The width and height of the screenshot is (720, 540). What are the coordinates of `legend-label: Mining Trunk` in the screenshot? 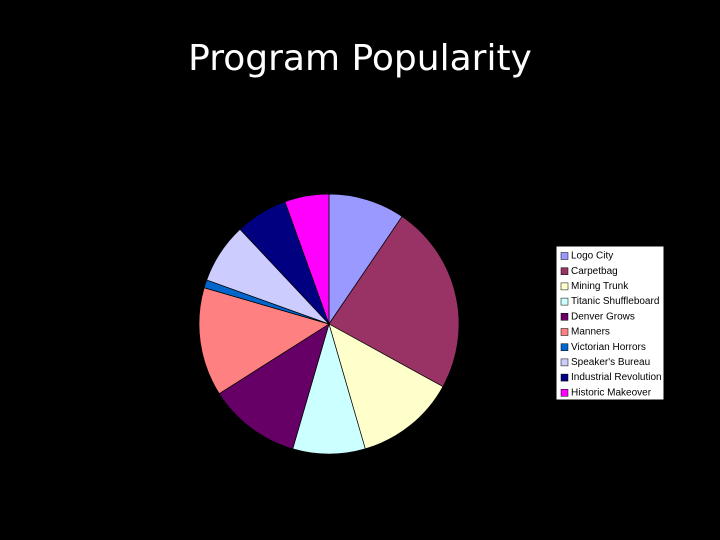 It's located at (600, 286).